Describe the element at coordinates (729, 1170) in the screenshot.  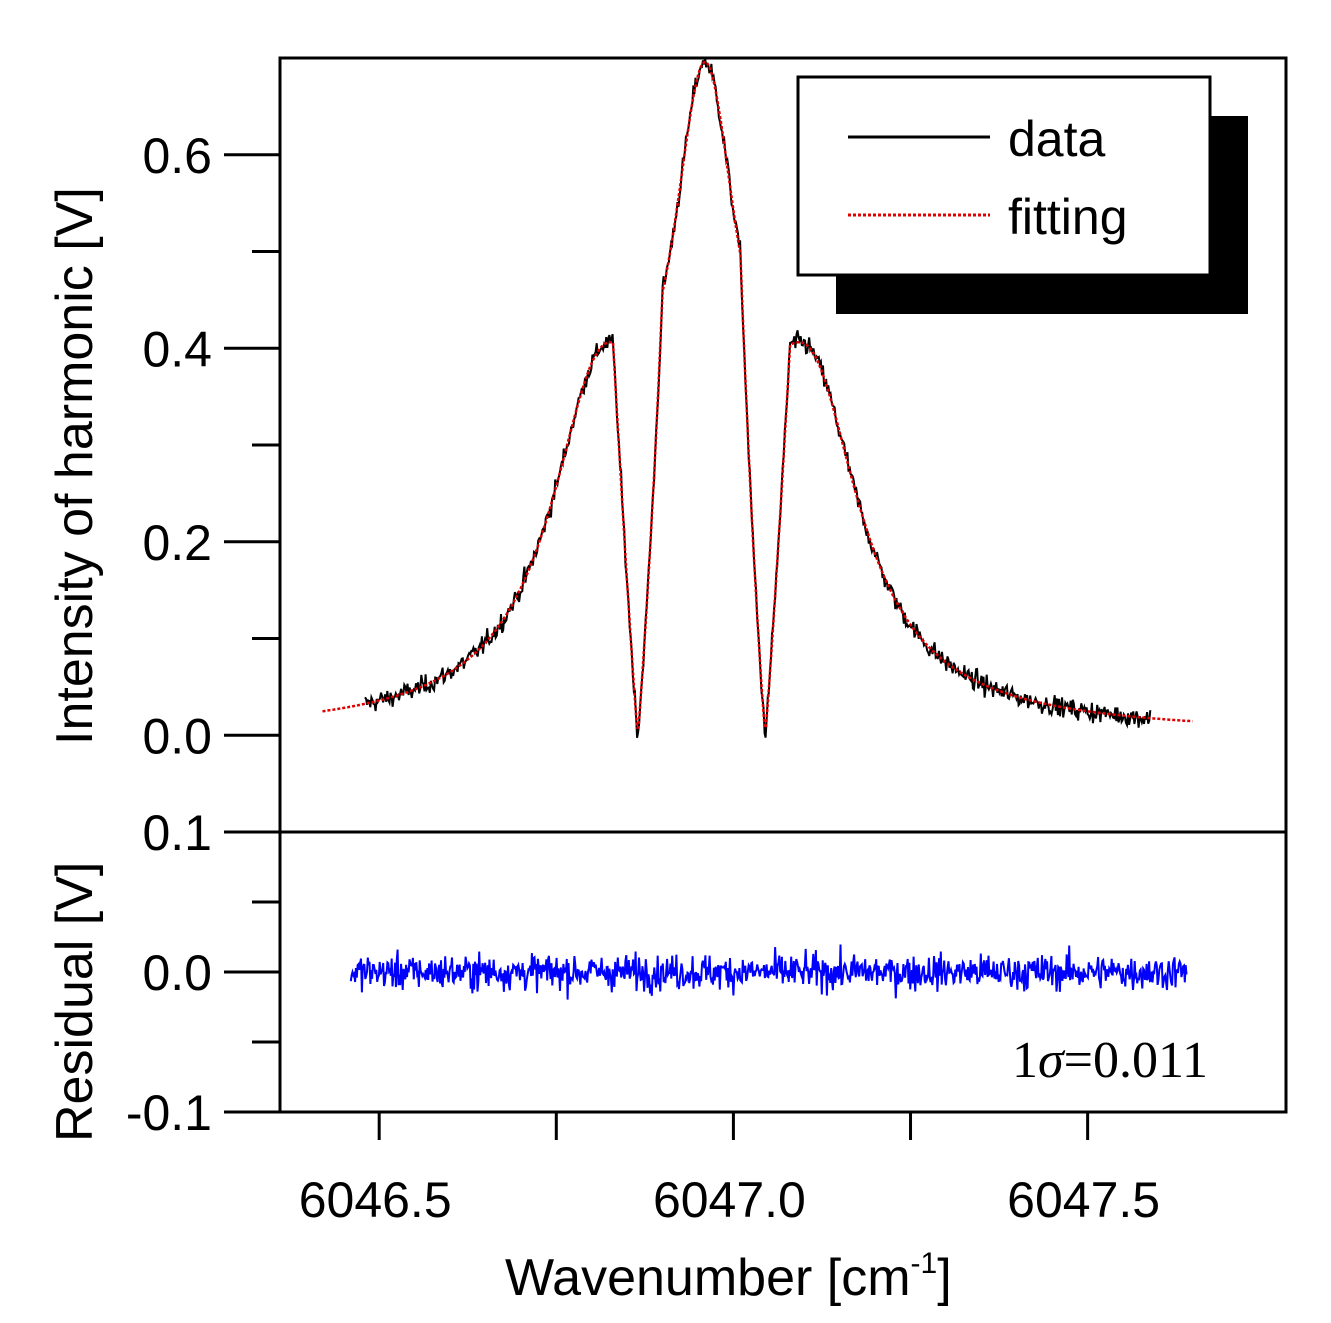
I see `x-ticks: 6046.5 6047.0 6047.5` at that location.